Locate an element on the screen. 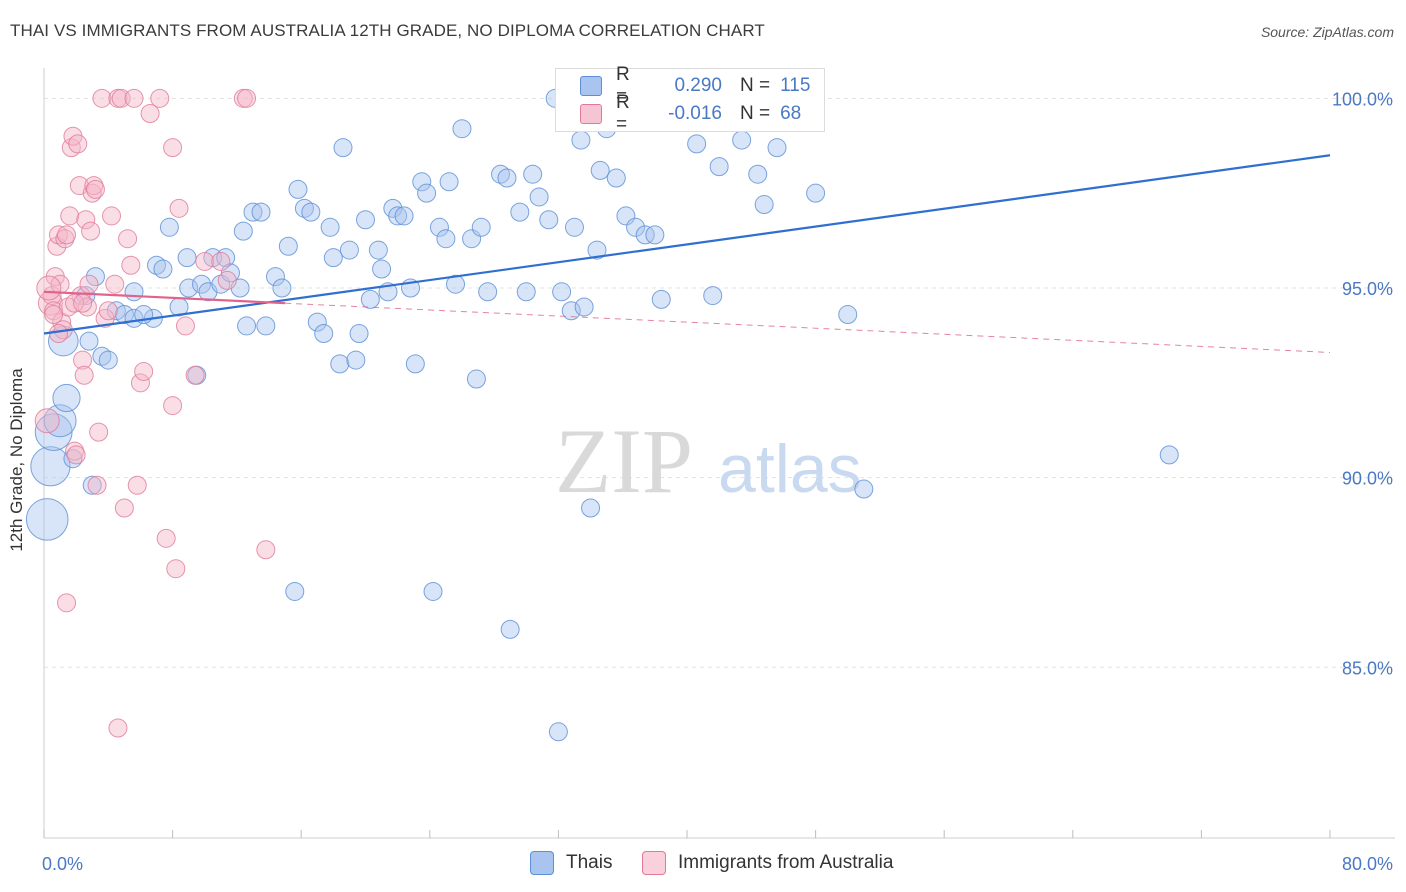 The height and width of the screenshot is (892, 1406). legend-r-value-thais: 0.290 is located at coordinates (698, 85).